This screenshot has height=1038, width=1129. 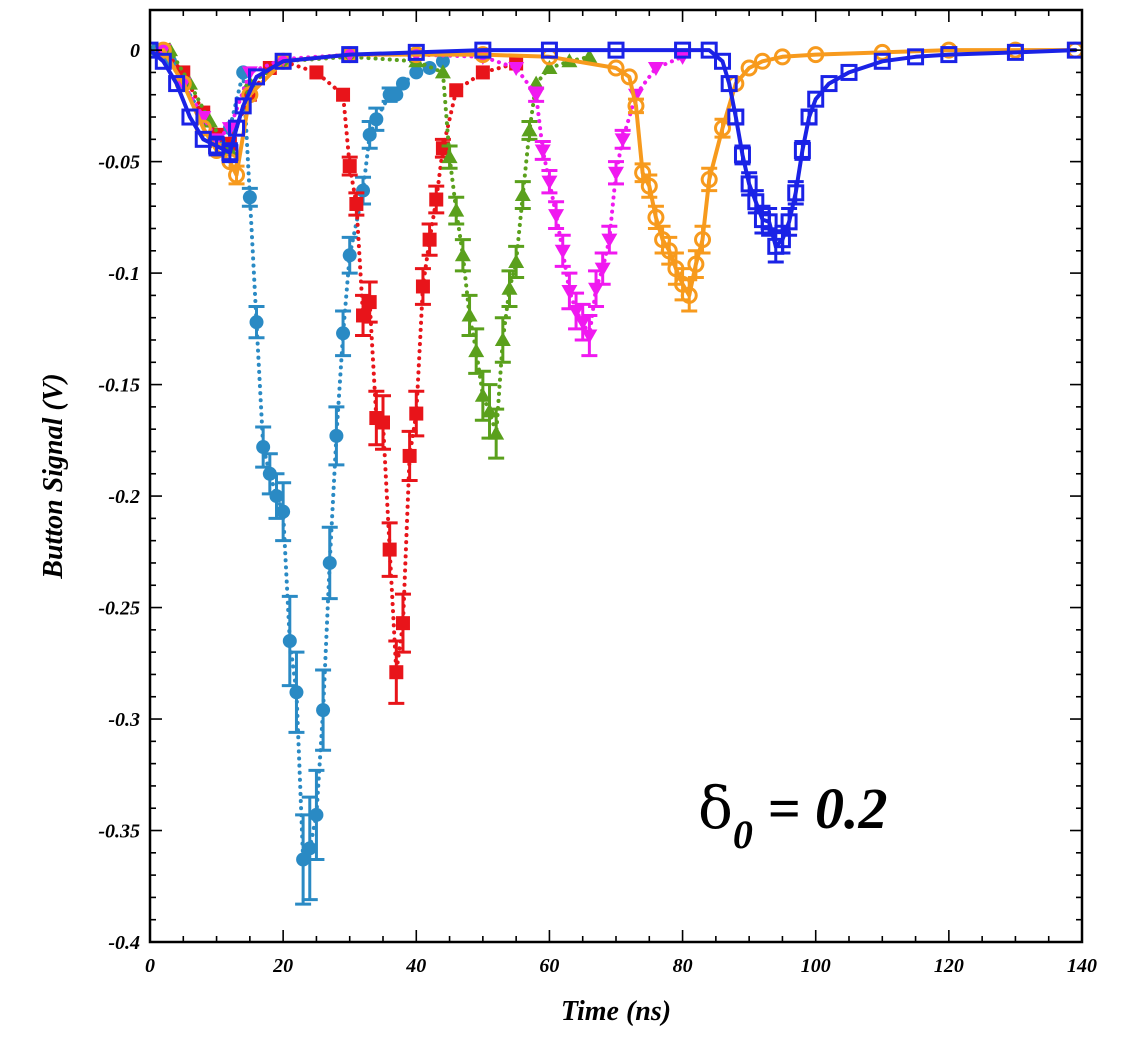 What do you see at coordinates (53, 476) in the screenshot?
I see `y-axis-title: Button Signal (V)` at bounding box center [53, 476].